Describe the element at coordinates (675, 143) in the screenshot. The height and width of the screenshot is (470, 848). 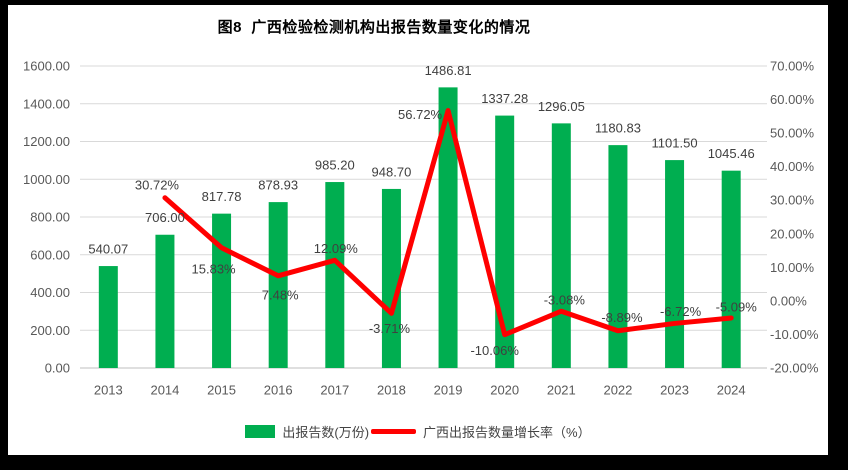
I see `bar-value-label: 1101.50` at that location.